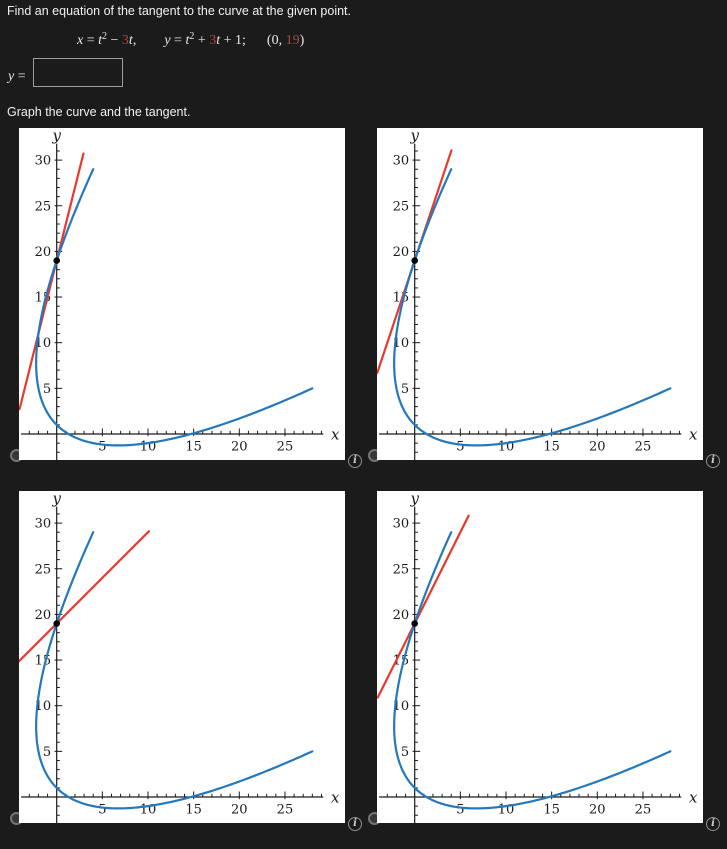  I want to click on equation: x = t2 − 3t, y = t2 + 3t + 1; (0, 19), so click(191, 39).